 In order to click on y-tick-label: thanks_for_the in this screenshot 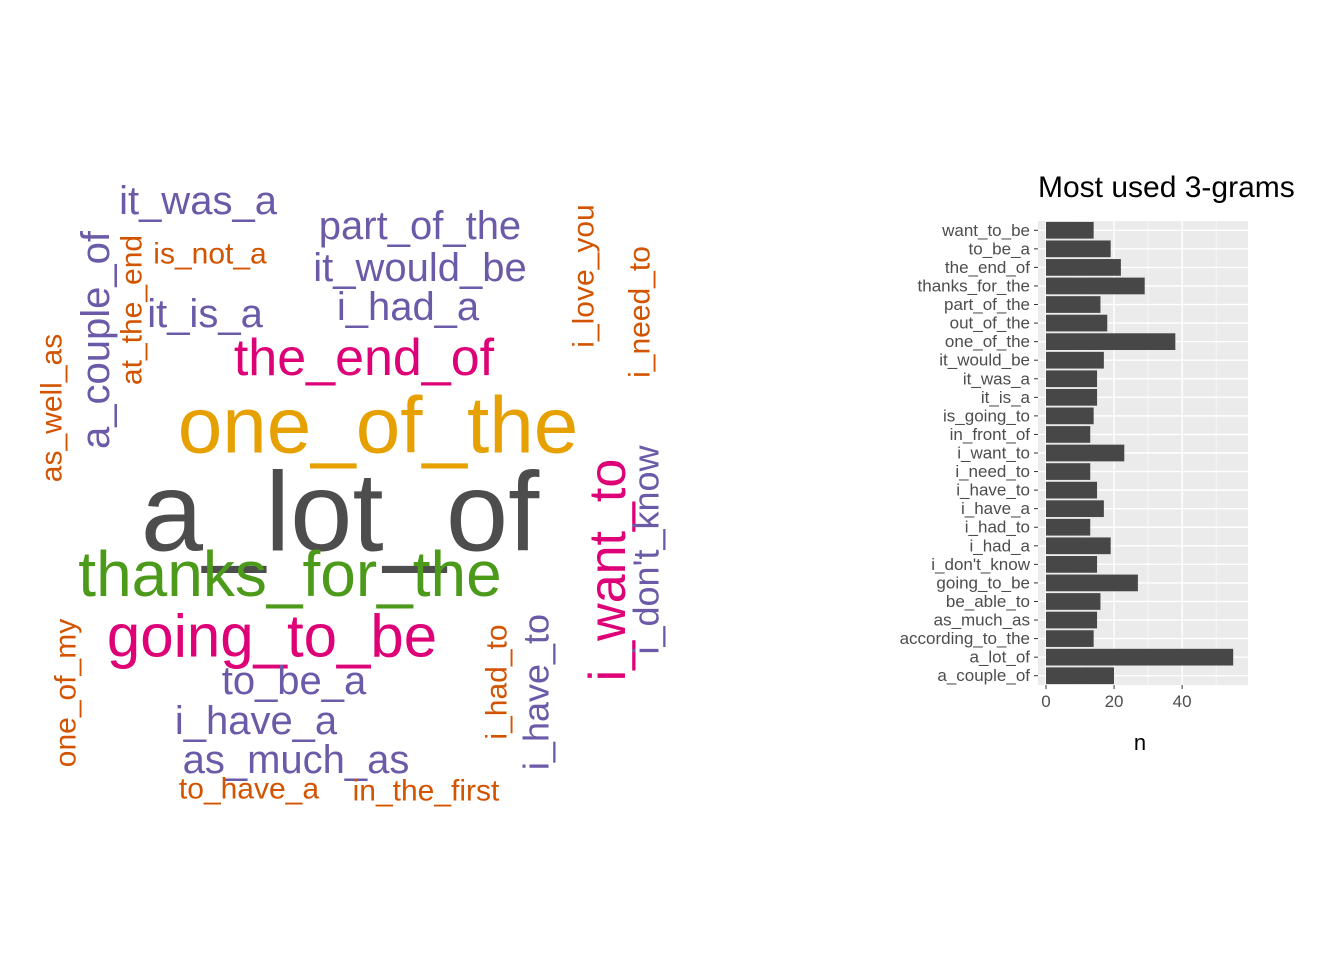, I will do `click(974, 285)`.